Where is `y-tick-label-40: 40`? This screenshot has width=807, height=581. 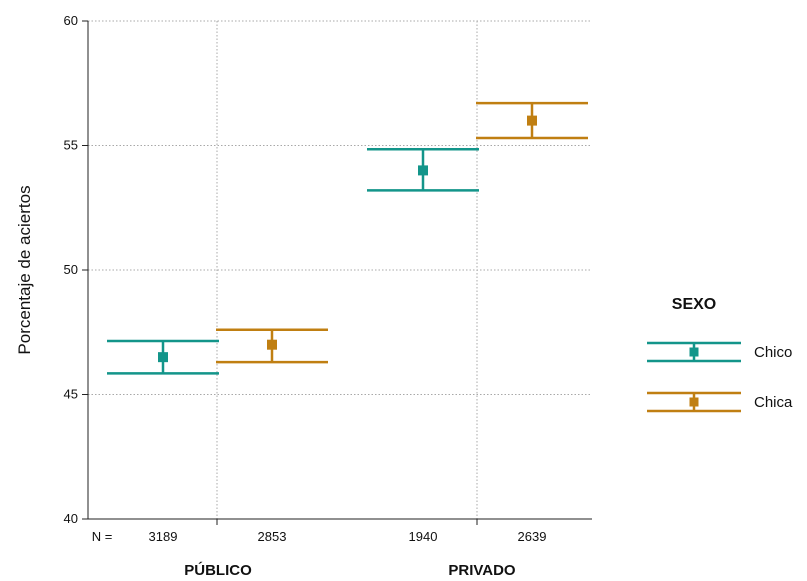
y-tick-label-40: 40 is located at coordinates (71, 518).